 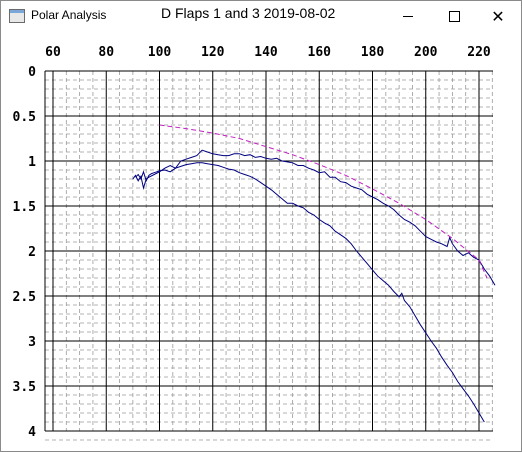 I want to click on close-button: ✕, so click(x=498, y=16).